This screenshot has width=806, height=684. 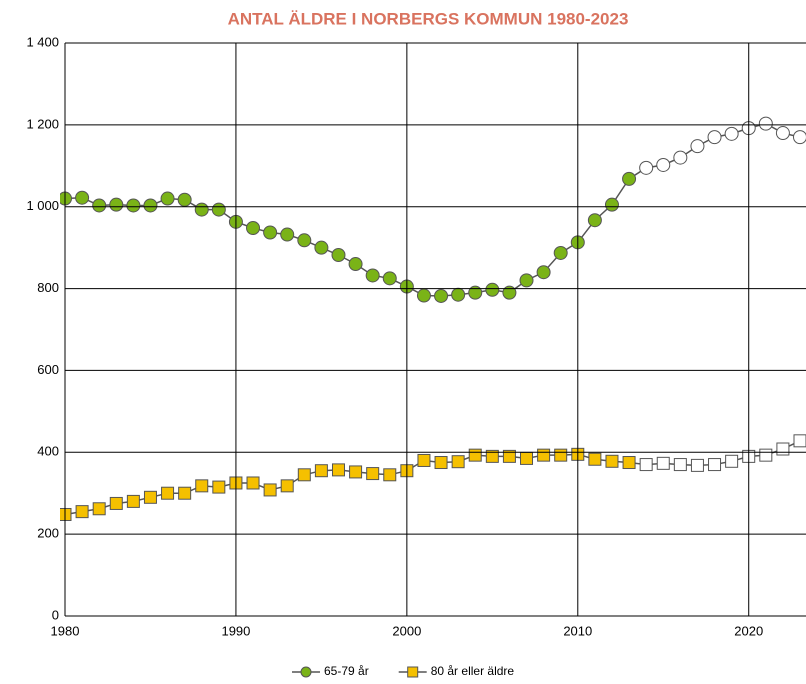 What do you see at coordinates (48, 533) in the screenshot?
I see `y-tick-label: 200` at bounding box center [48, 533].